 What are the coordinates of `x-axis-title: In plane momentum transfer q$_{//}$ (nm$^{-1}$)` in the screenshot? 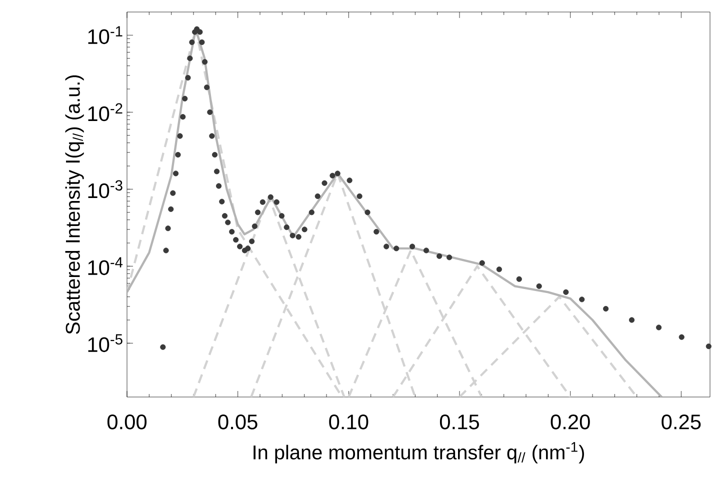 It's located at (419, 453).